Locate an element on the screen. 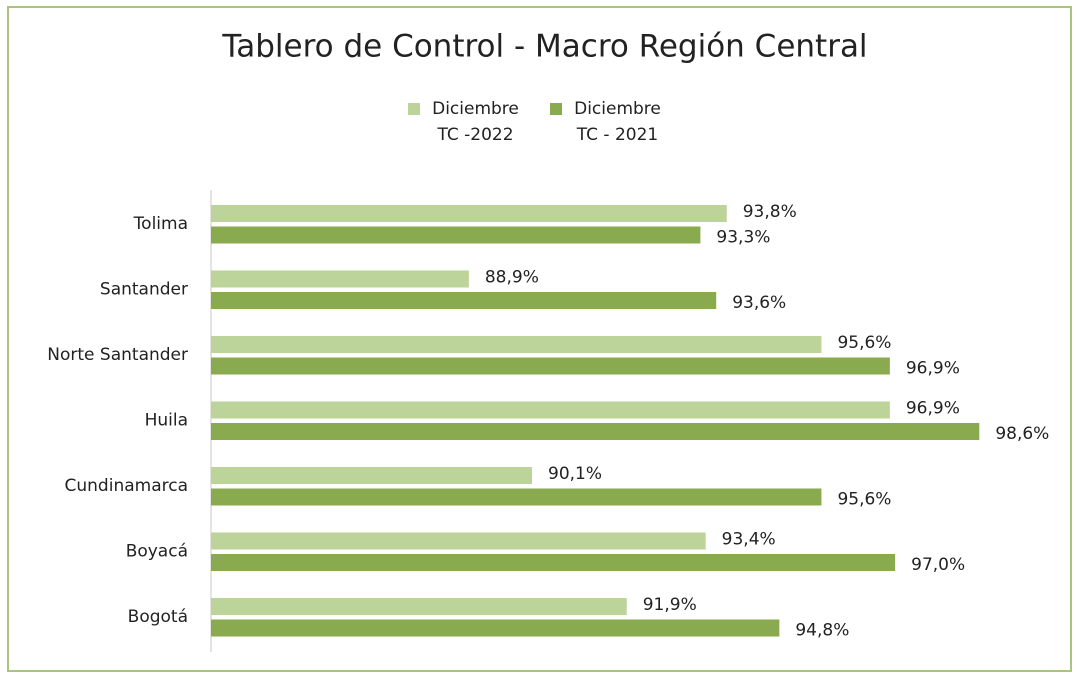  legend-item: Diciembre TC - 2021 is located at coordinates (609, 122).